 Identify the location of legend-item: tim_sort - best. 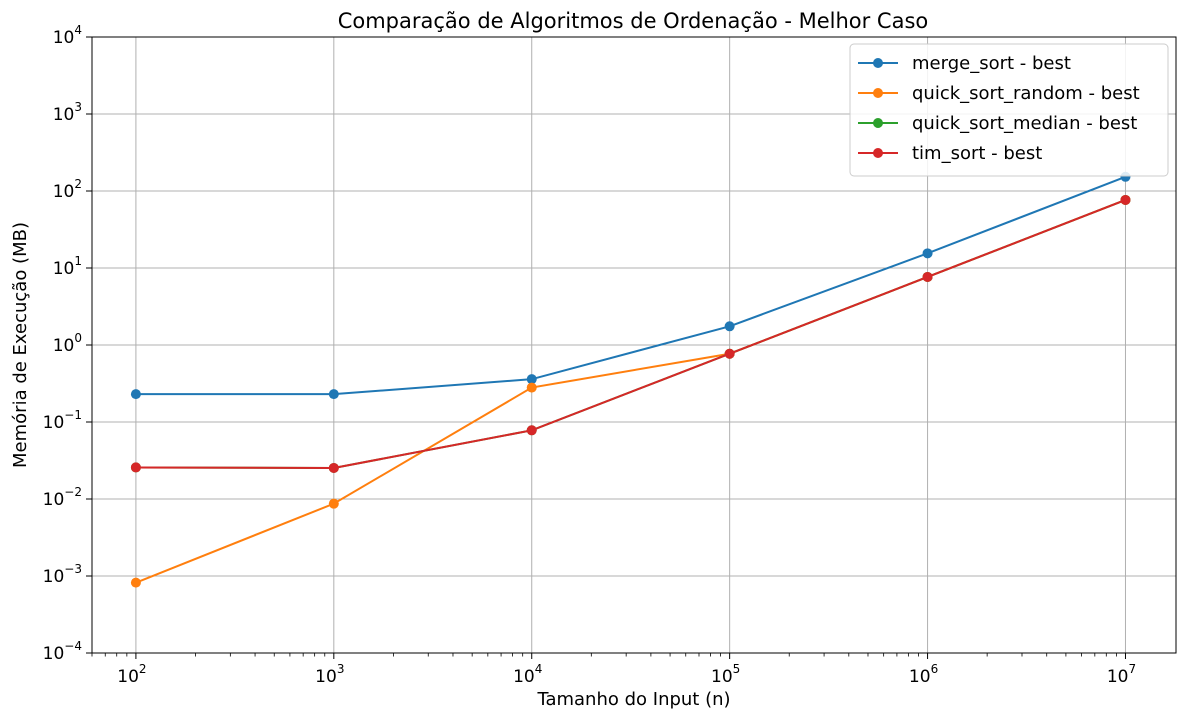
(950, 153).